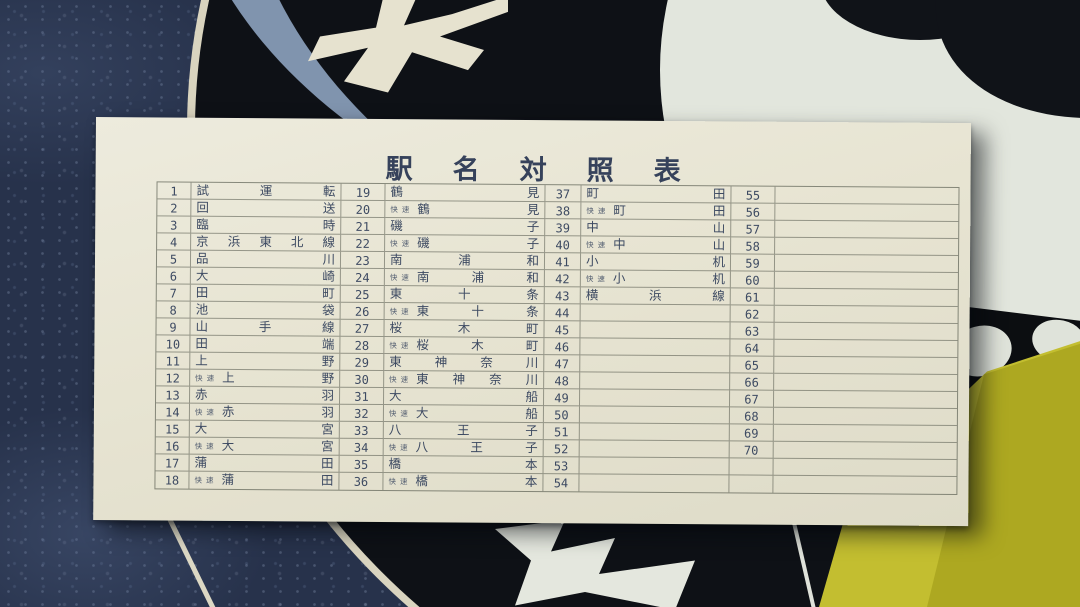  I want to click on number-cell: 39, so click(563, 228).